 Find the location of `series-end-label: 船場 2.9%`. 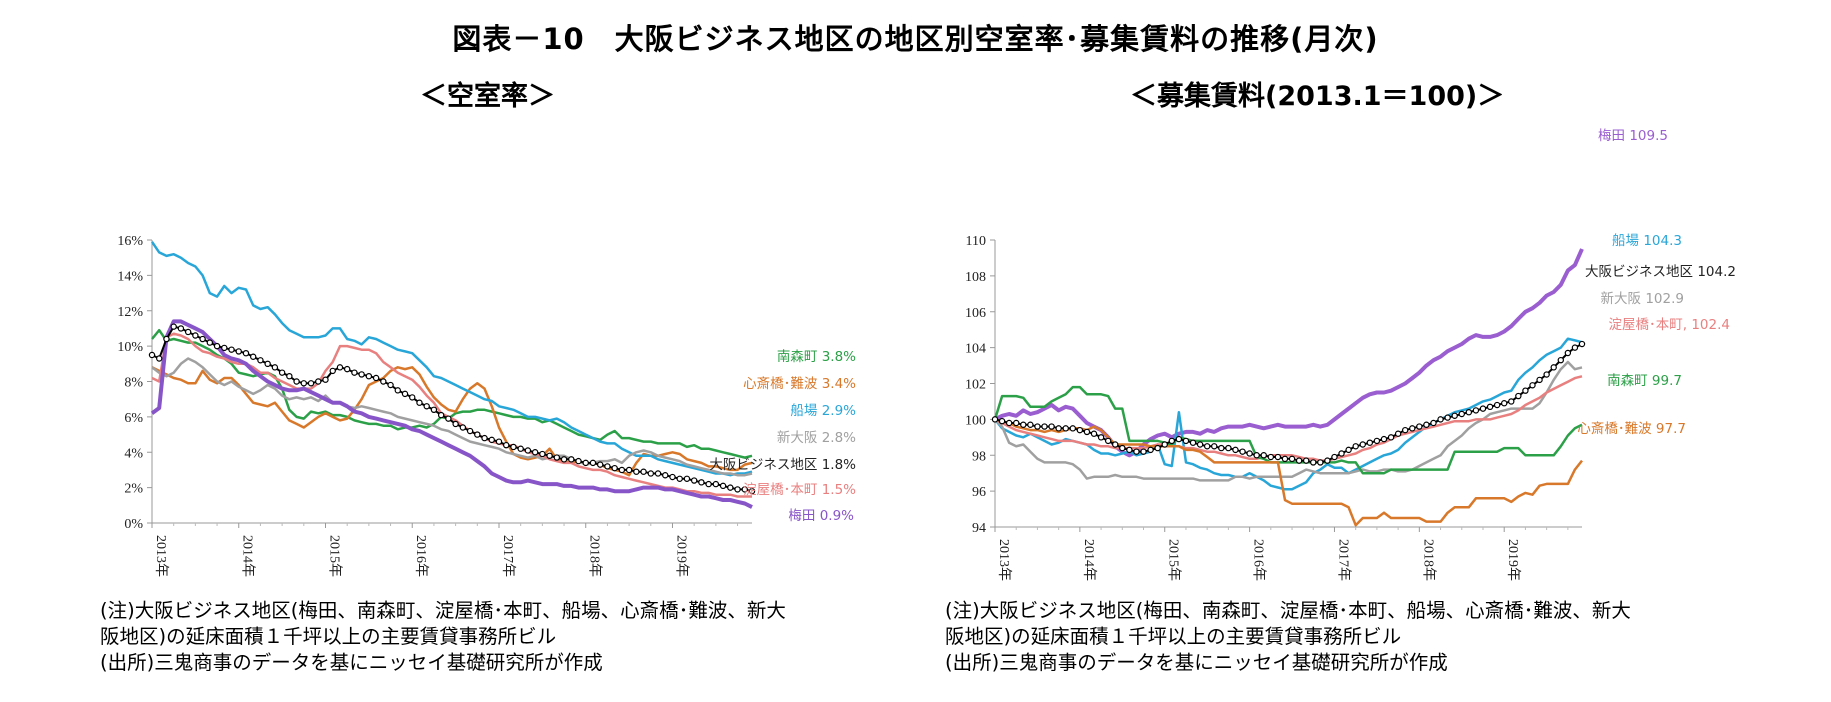

series-end-label: 船場 2.9% is located at coordinates (823, 411).